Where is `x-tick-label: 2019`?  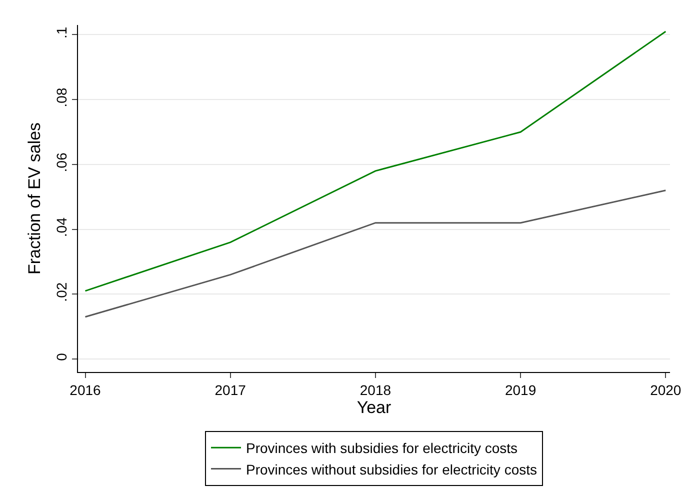 x-tick-label: 2019 is located at coordinates (520, 390).